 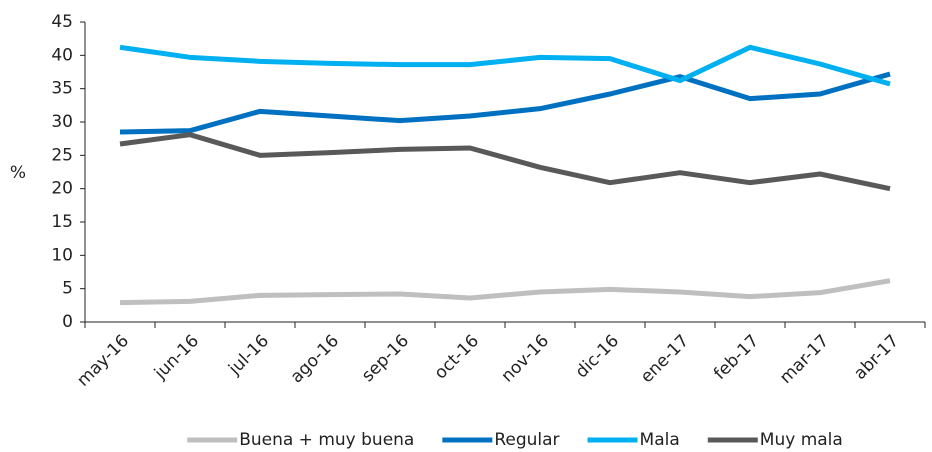 I want to click on y-tick-label: 15, so click(x=62, y=222).